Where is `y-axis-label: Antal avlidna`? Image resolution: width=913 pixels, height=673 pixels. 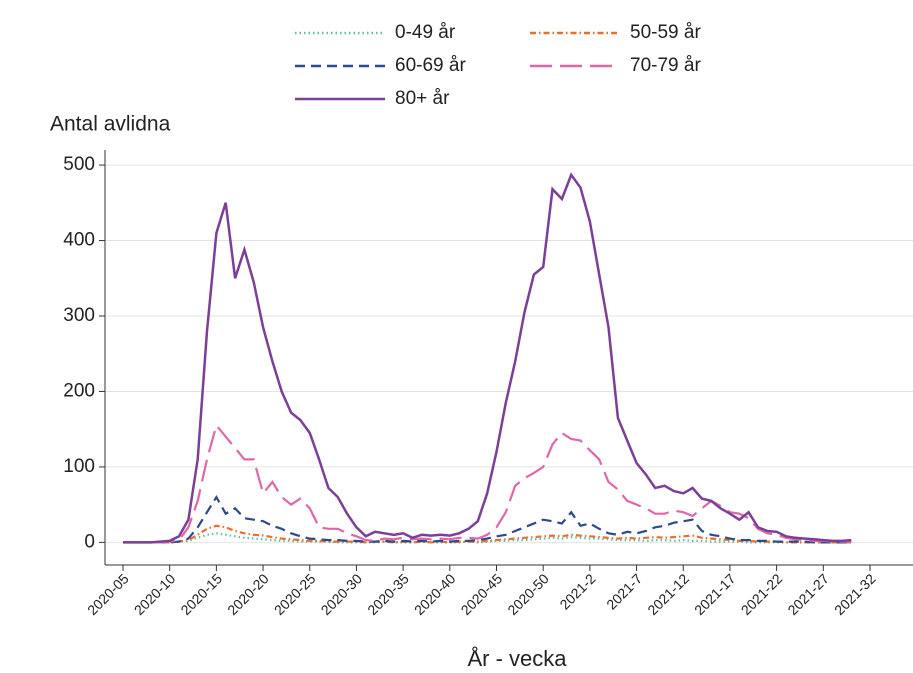
y-axis-label: Antal avlidna is located at coordinates (110, 124).